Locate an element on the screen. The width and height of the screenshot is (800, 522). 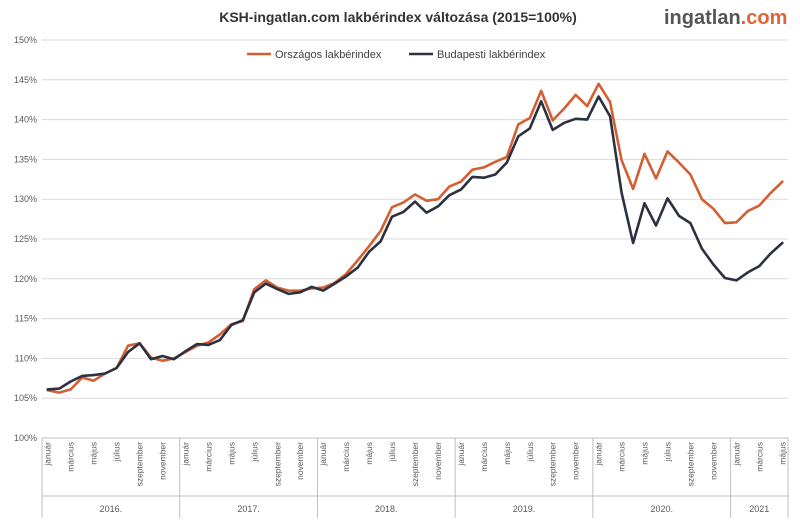
ingatlan-logo: ingatlan.com is located at coordinates (725, 18).